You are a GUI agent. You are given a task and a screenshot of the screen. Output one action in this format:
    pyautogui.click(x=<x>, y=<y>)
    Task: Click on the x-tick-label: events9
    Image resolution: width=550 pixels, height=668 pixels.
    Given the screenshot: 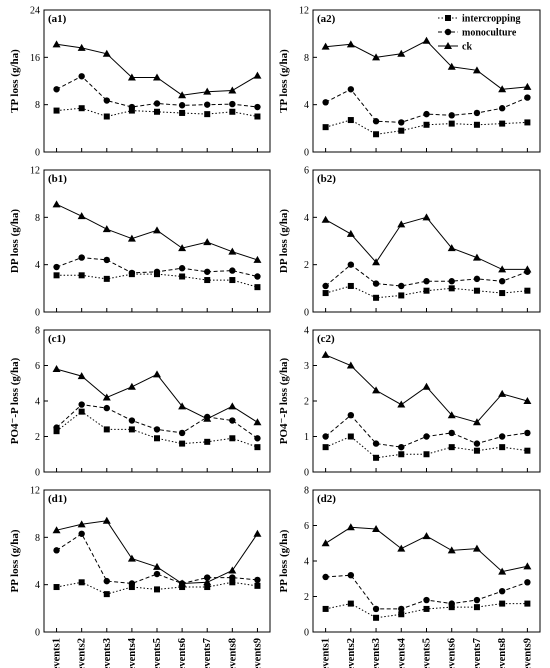 What is the action you would take?
    pyautogui.click(x=257, y=653)
    